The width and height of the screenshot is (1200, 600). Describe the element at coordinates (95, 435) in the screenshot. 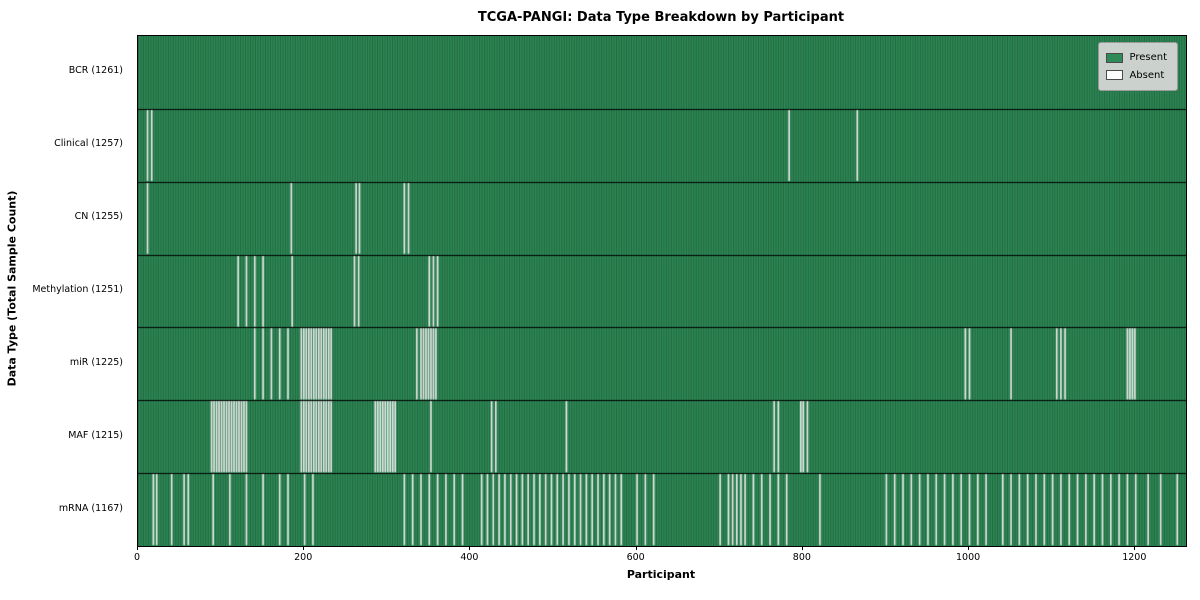

I see `y-tick-label: MAF (1215)` at that location.